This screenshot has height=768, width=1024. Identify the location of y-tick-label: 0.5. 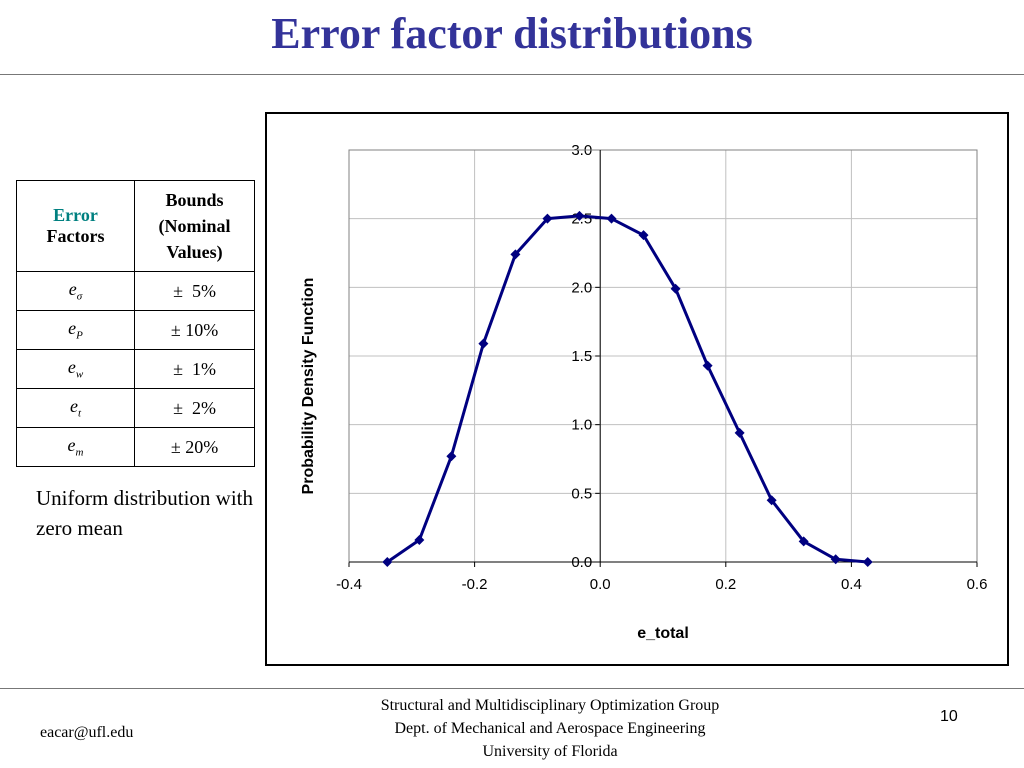
(581, 493).